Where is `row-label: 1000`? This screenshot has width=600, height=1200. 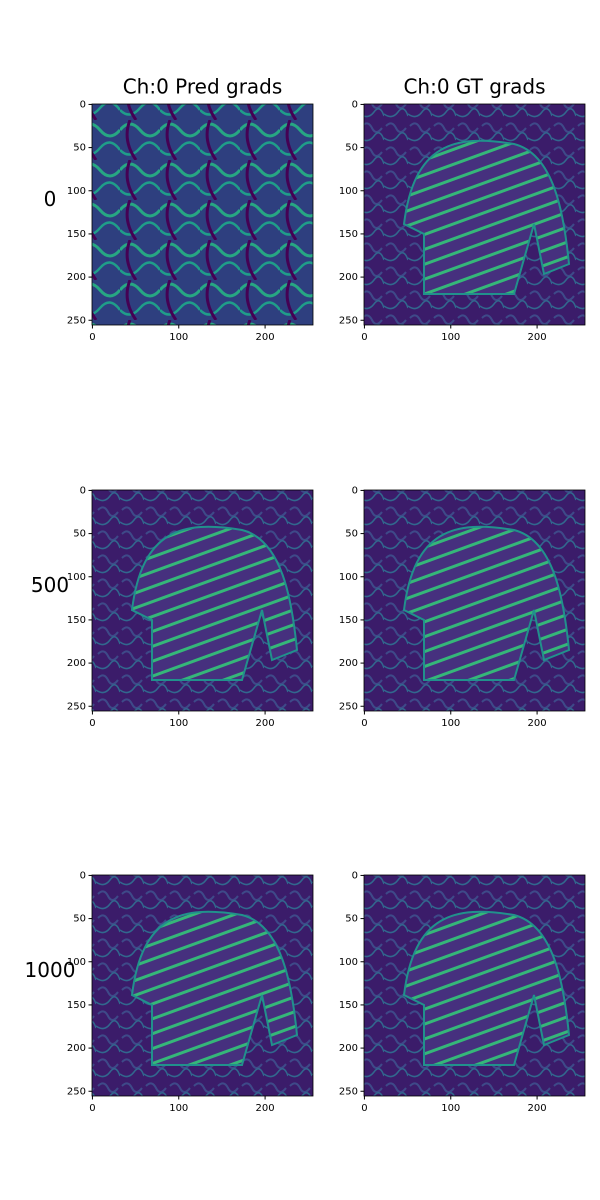 row-label: 1000 is located at coordinates (50, 970).